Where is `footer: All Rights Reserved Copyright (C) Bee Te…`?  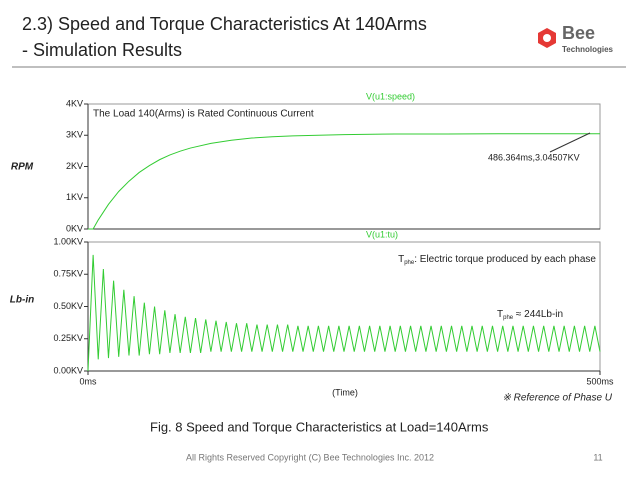
footer: All Rights Reserved Copyright (C) Bee Te… is located at coordinates (310, 457).